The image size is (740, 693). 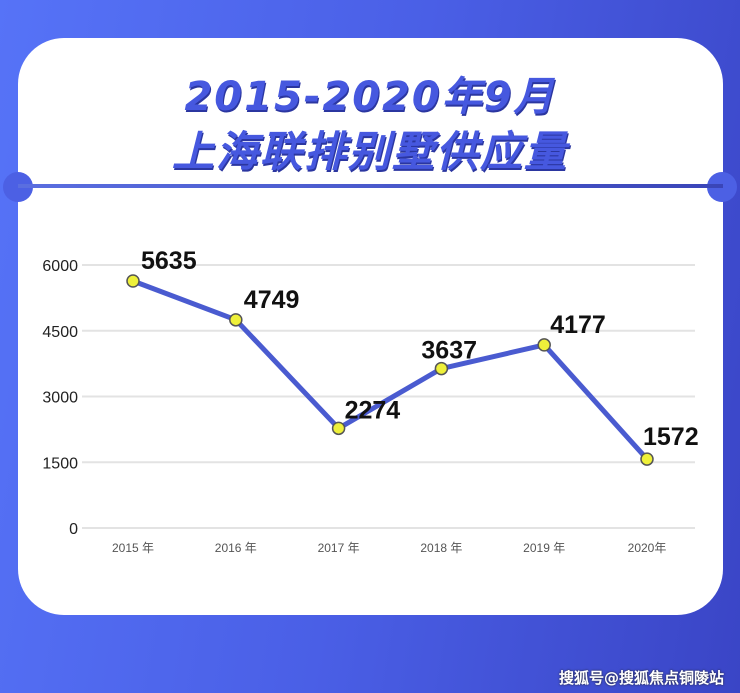 What do you see at coordinates (133, 548) in the screenshot?
I see `x-tick-label: 2015 年` at bounding box center [133, 548].